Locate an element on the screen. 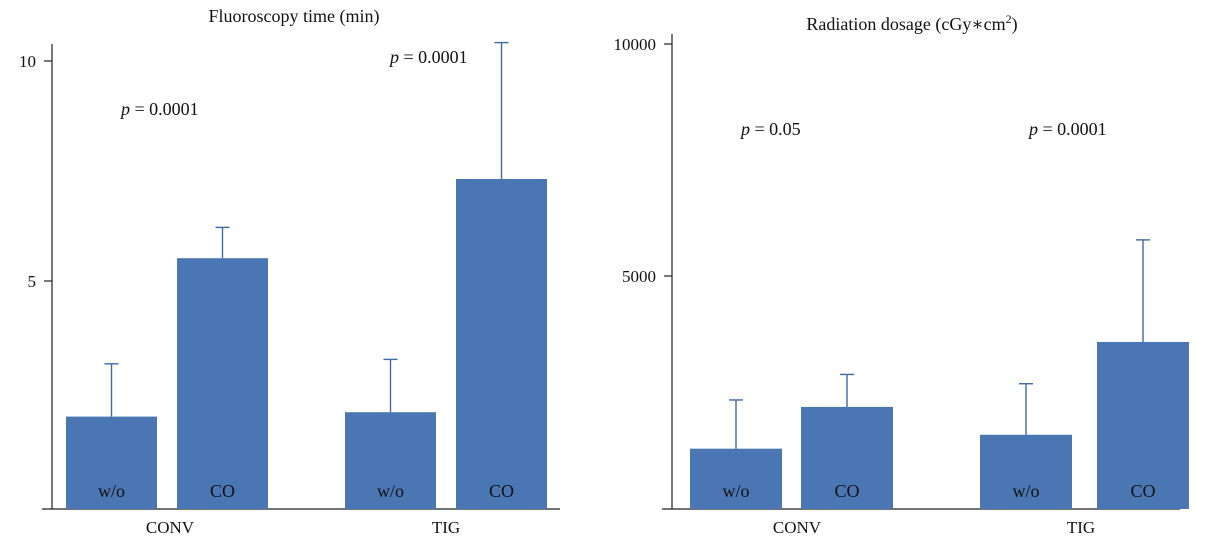 Image resolution: width=1208 pixels, height=542 pixels. radiation-category-label: CONV is located at coordinates (797, 527).